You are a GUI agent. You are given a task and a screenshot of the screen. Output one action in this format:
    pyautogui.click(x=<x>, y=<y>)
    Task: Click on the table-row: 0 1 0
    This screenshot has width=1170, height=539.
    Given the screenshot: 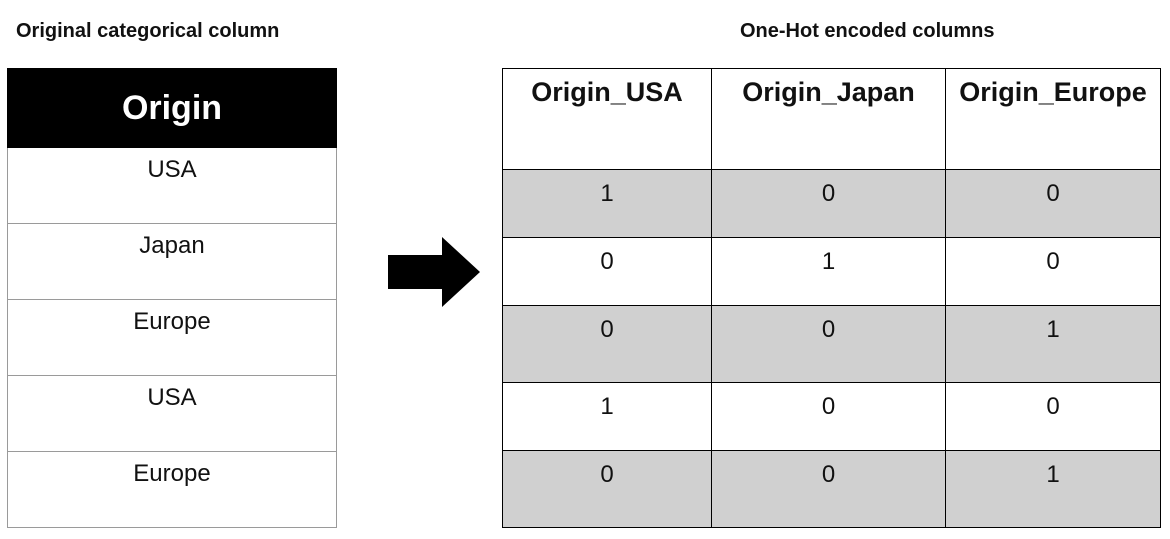 What is the action you would take?
    pyautogui.click(x=831, y=271)
    